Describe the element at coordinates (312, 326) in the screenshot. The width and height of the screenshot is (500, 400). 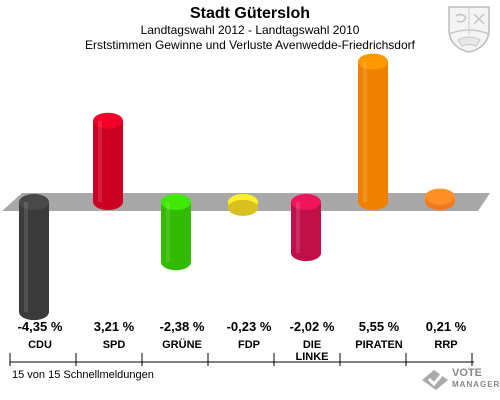
I see `value-label: -2,02 %` at that location.